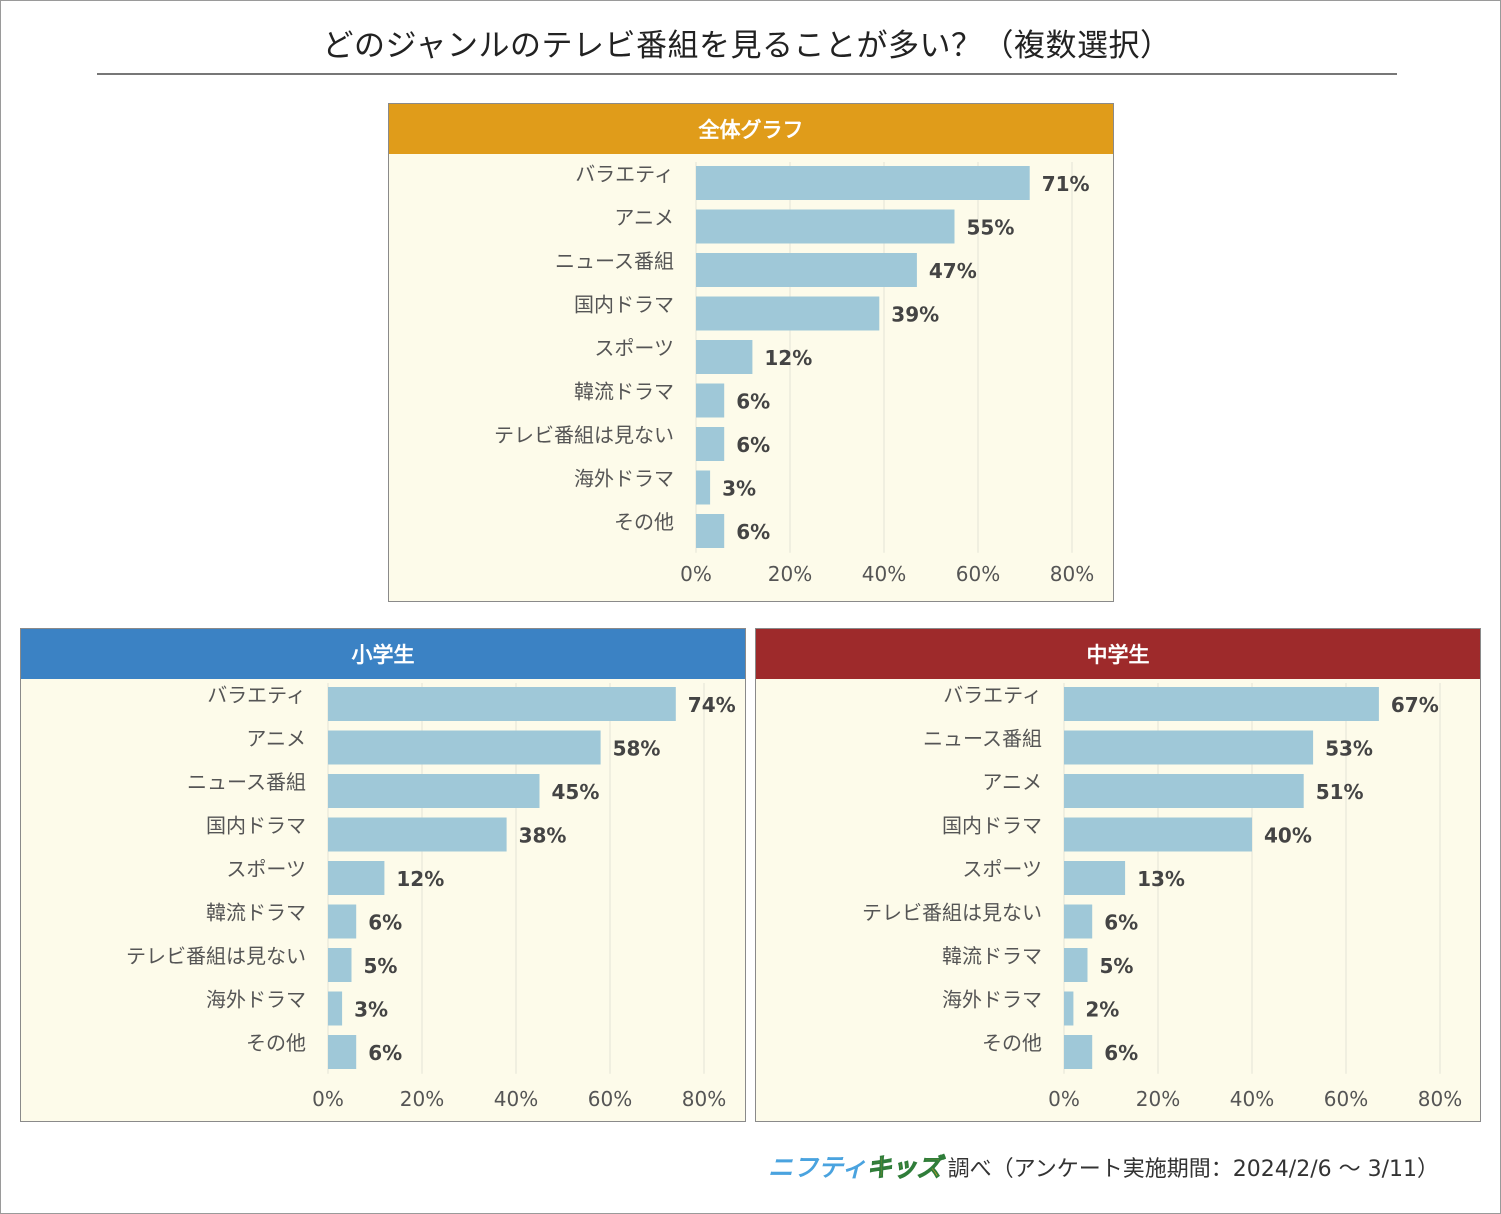 The width and height of the screenshot is (1501, 1214). Describe the element at coordinates (747, 46) in the screenshot. I see `main-title: どのジャンルのテレビ番組を見ることが多い？（複数選択）` at that location.